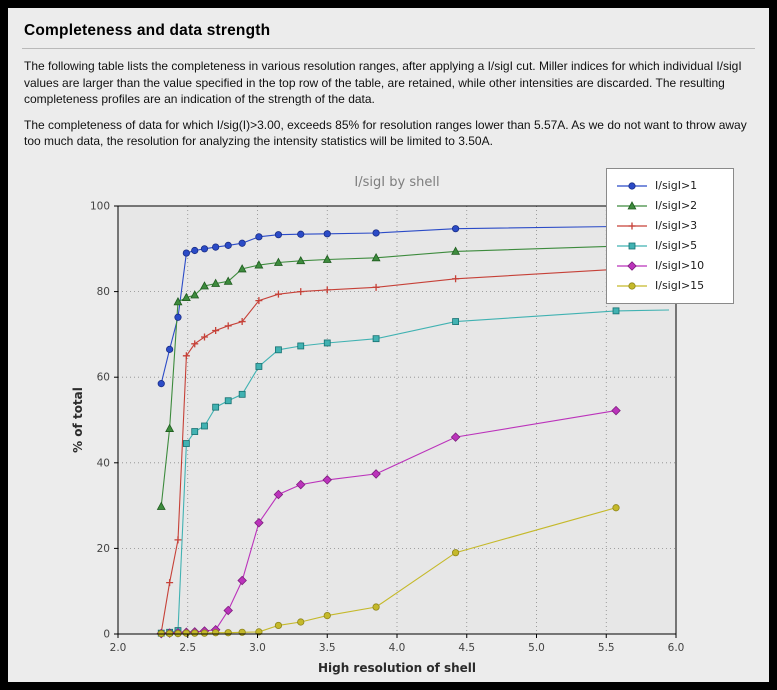  I want to click on legend-label: I/sigI>15, so click(680, 286).